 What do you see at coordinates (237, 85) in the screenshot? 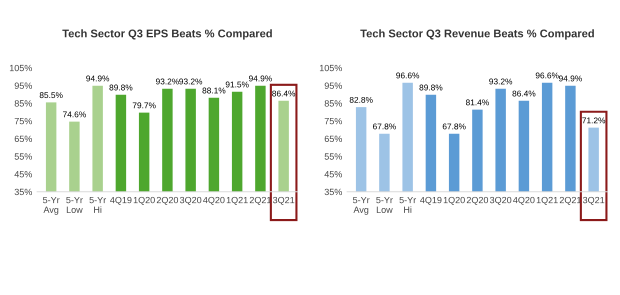
I see `data-label: 91.5%` at bounding box center [237, 85].